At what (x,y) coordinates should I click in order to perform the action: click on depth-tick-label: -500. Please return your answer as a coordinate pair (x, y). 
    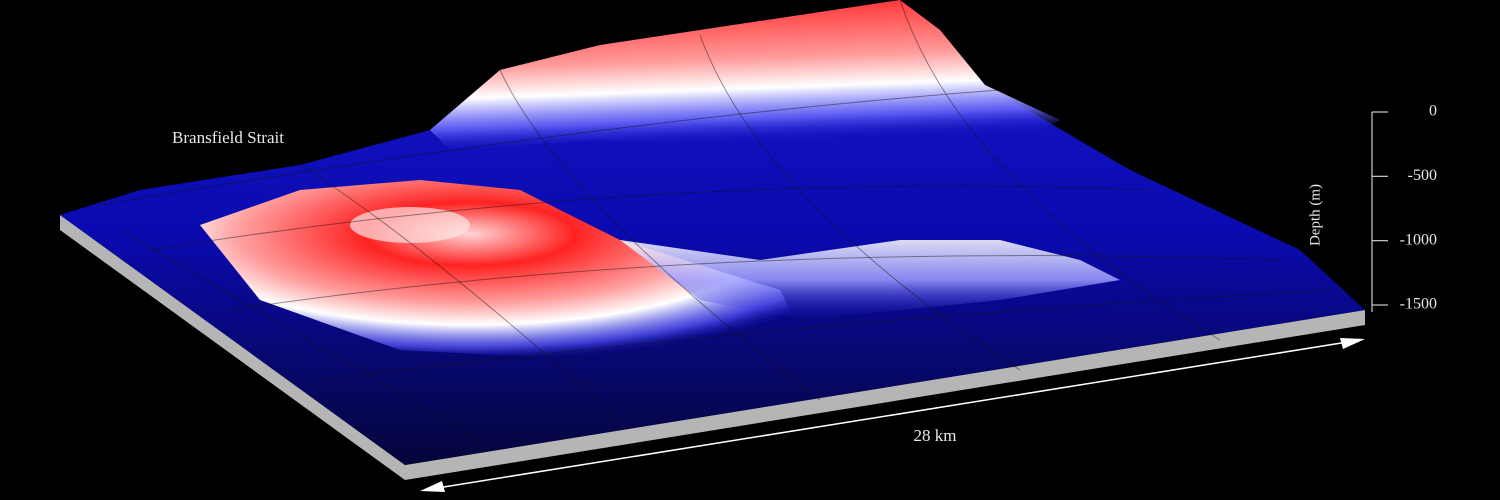
    Looking at the image, I should click on (1422, 175).